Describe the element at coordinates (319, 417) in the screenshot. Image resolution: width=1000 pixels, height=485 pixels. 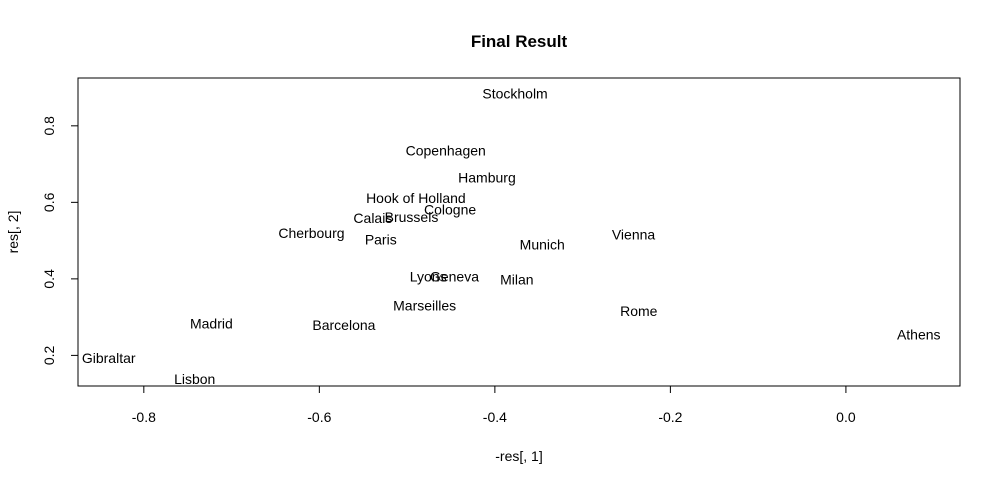
I see `x-tick-label: -0.6` at that location.